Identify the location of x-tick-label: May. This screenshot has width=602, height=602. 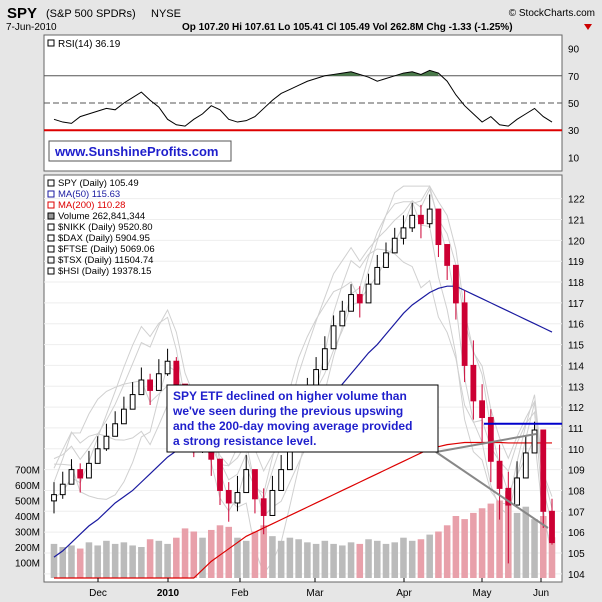
(482, 593).